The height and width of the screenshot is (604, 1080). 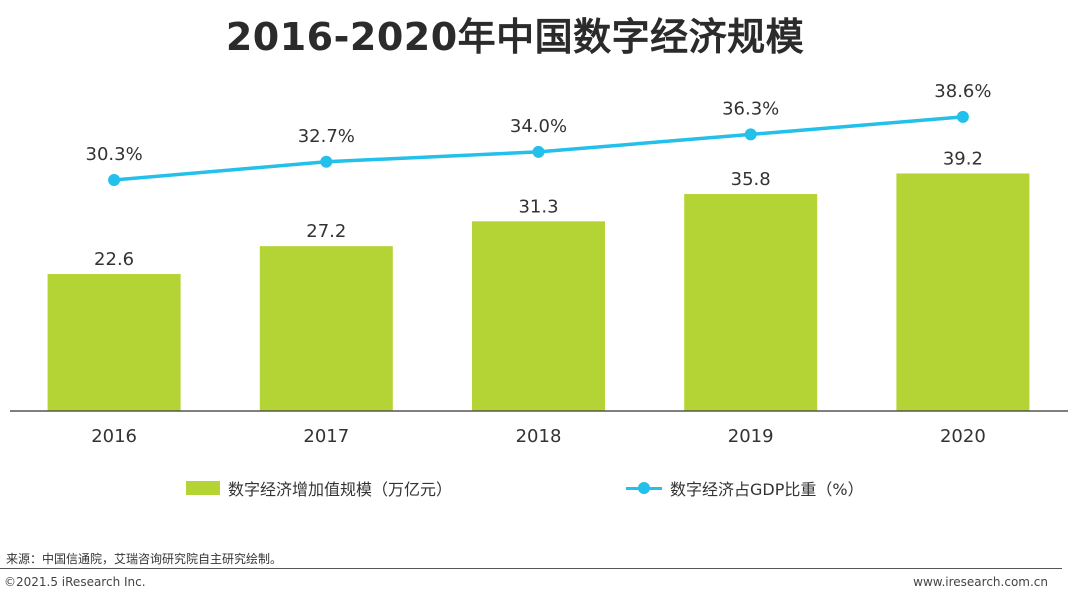 What do you see at coordinates (751, 302) in the screenshot?
I see `bar-2019` at bounding box center [751, 302].